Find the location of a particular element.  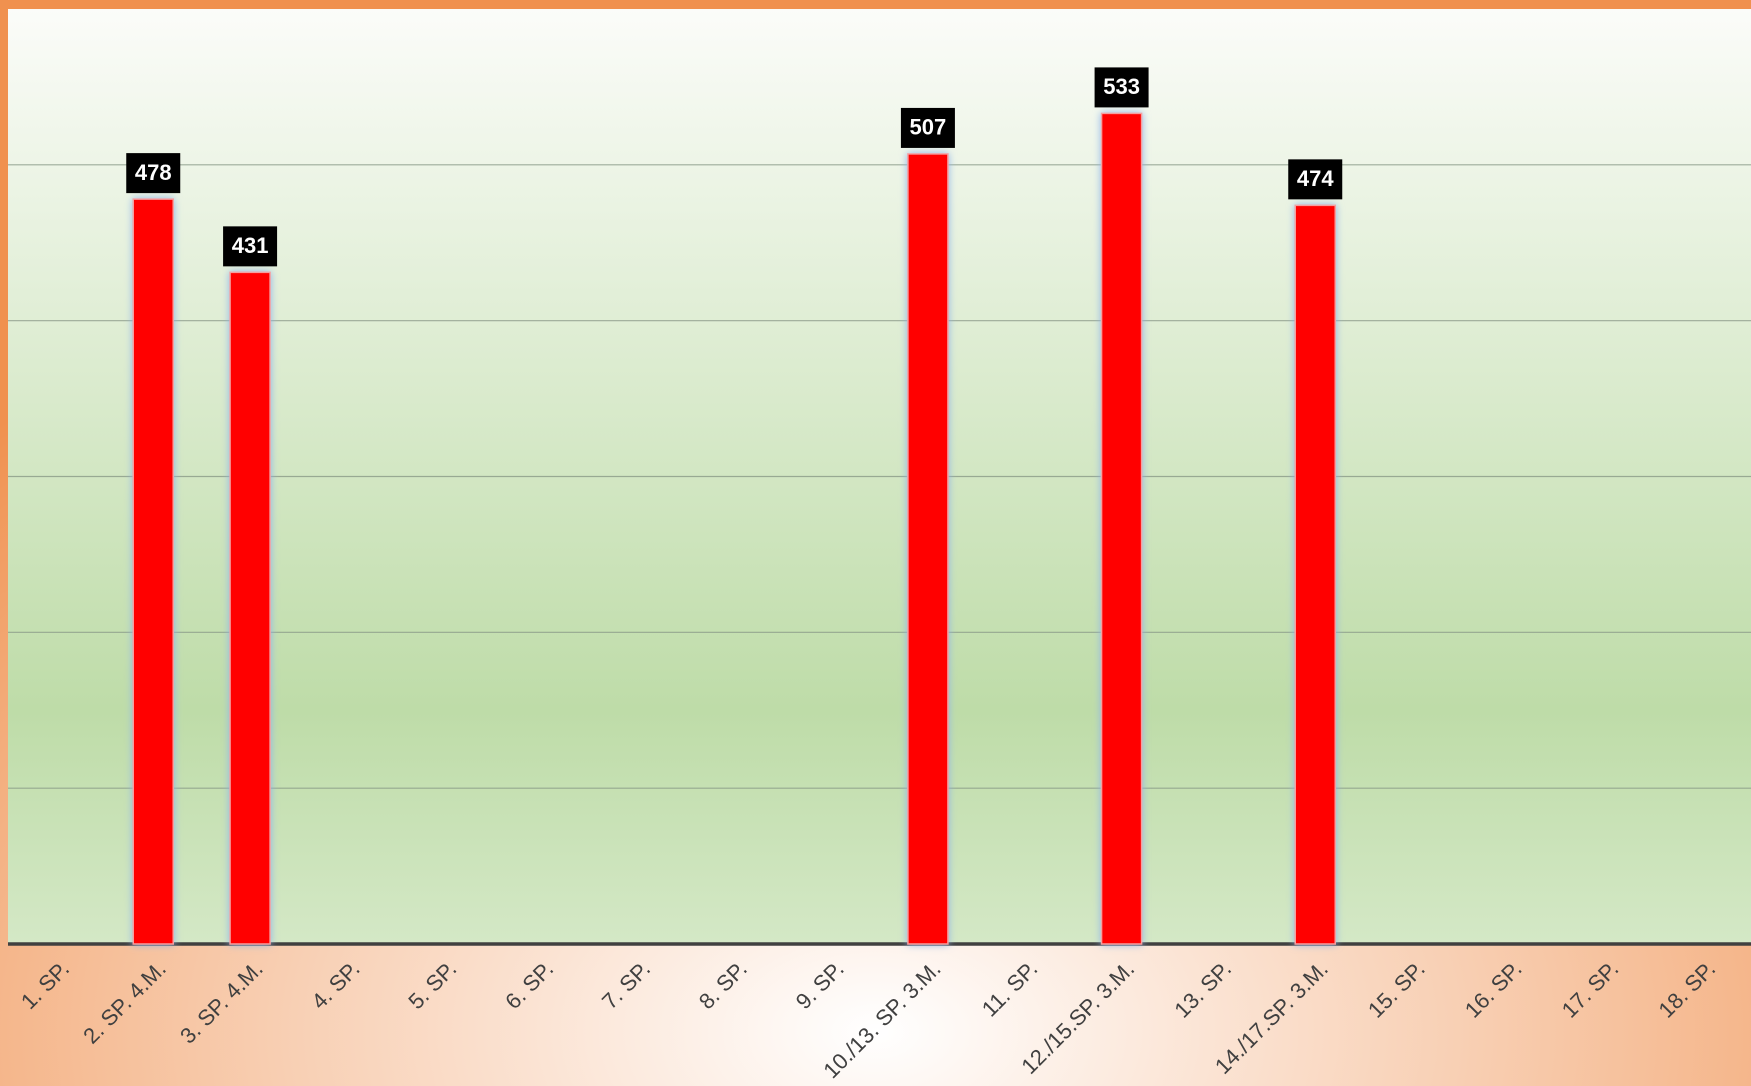

data-label: 474 is located at coordinates (1315, 178).